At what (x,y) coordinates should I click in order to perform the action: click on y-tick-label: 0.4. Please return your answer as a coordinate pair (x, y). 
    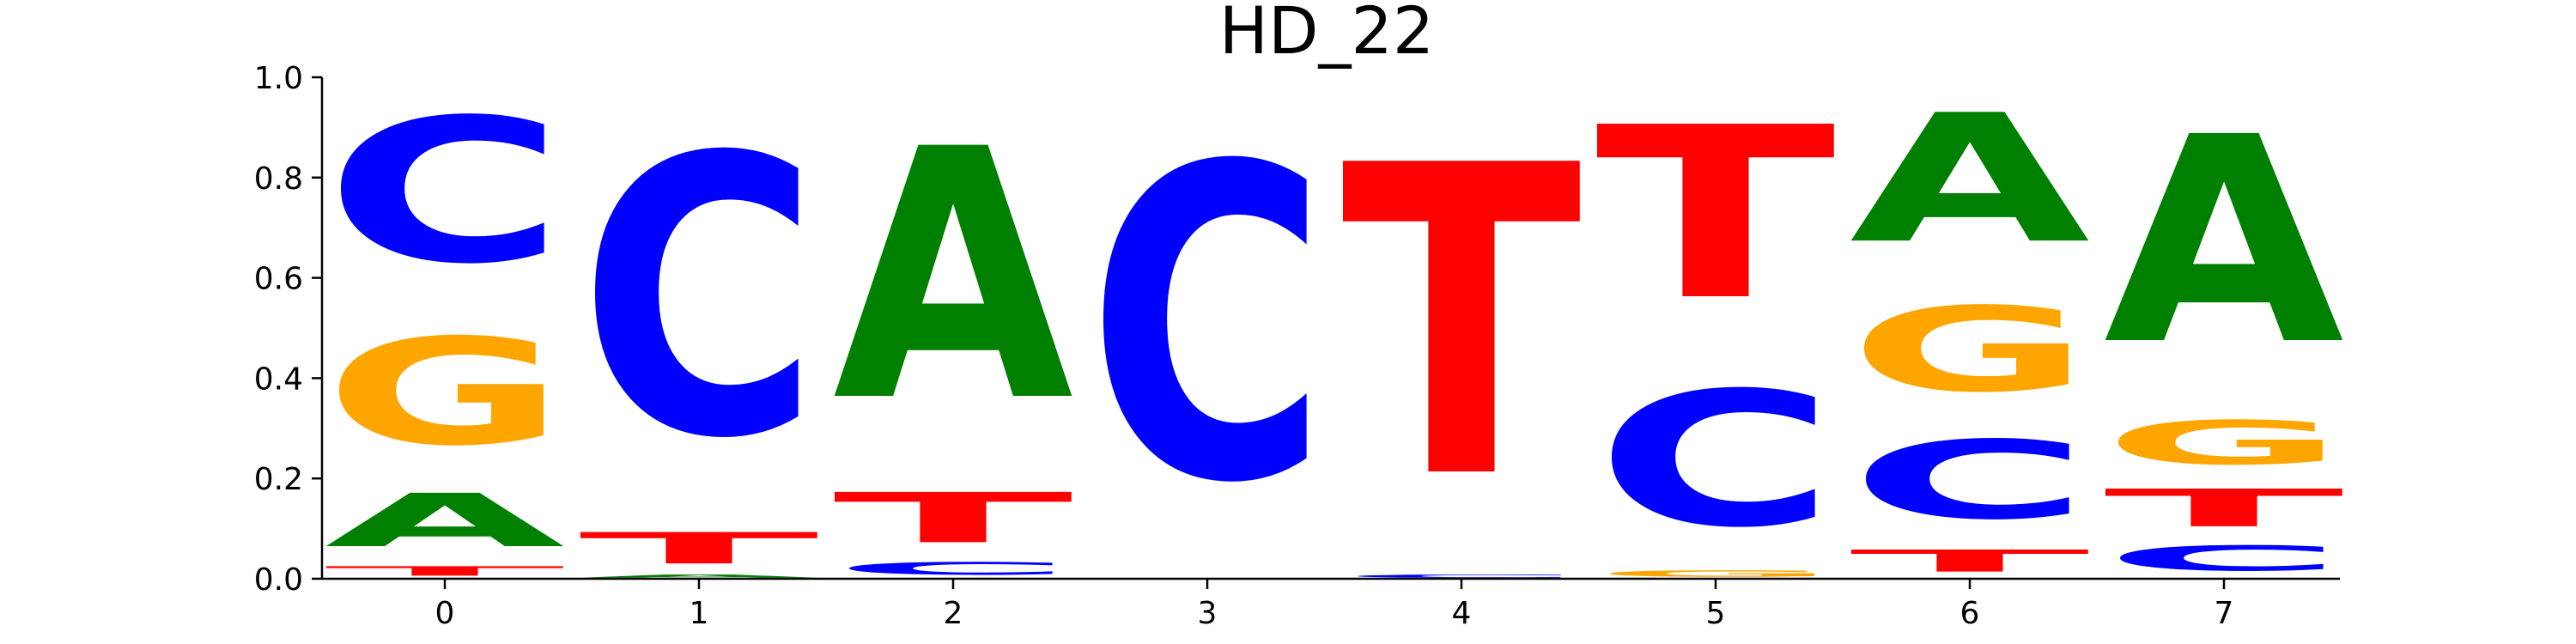
    Looking at the image, I should click on (279, 379).